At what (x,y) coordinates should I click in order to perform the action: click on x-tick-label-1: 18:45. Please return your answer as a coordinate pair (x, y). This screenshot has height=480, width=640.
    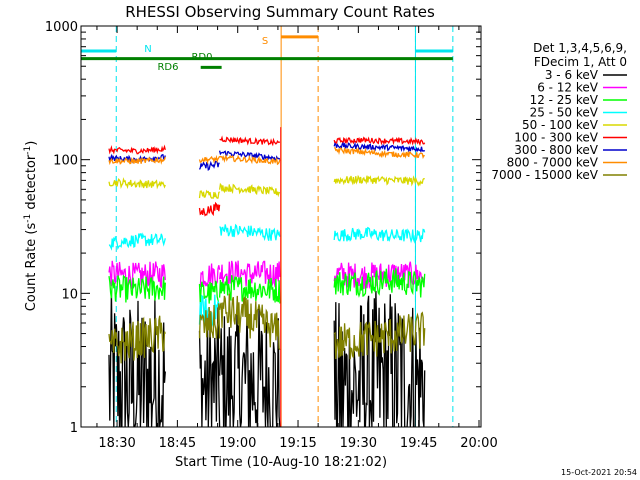
    Looking at the image, I should click on (177, 443).